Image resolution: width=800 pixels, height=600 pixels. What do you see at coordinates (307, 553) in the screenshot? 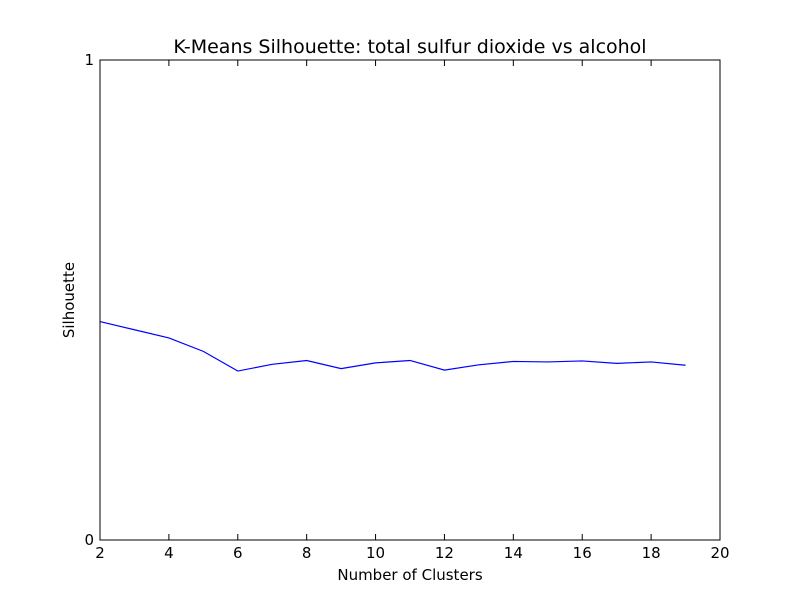
I see `x-tick-label: 8` at bounding box center [307, 553].